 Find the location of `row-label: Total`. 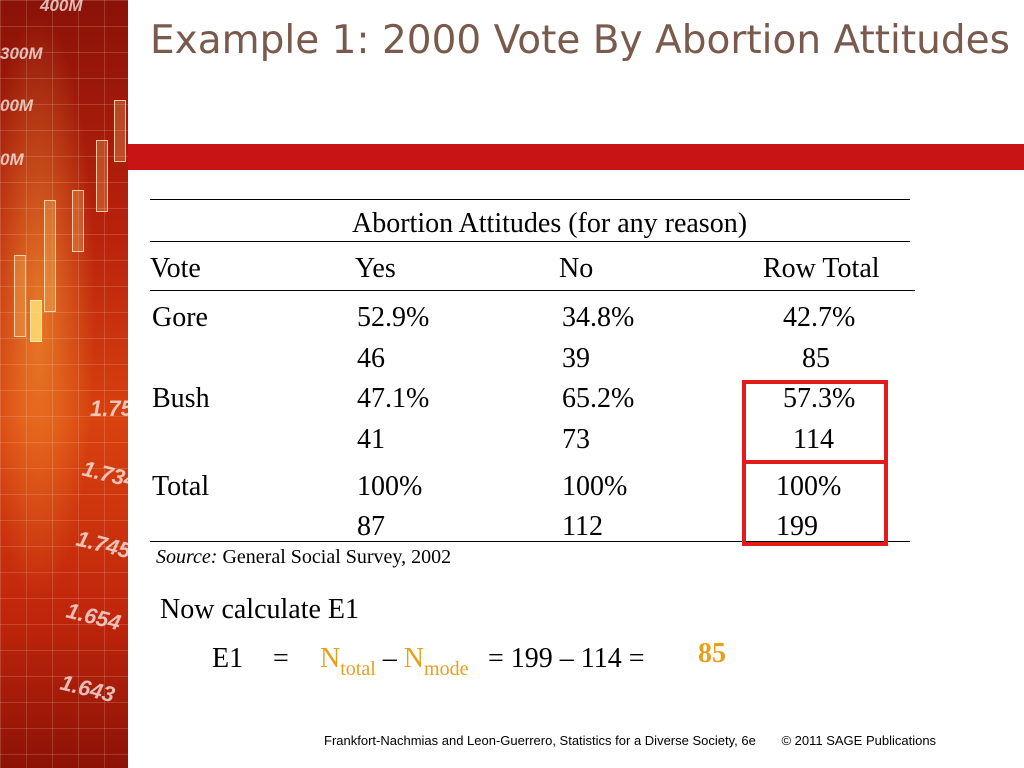

row-label: Total is located at coordinates (181, 486).